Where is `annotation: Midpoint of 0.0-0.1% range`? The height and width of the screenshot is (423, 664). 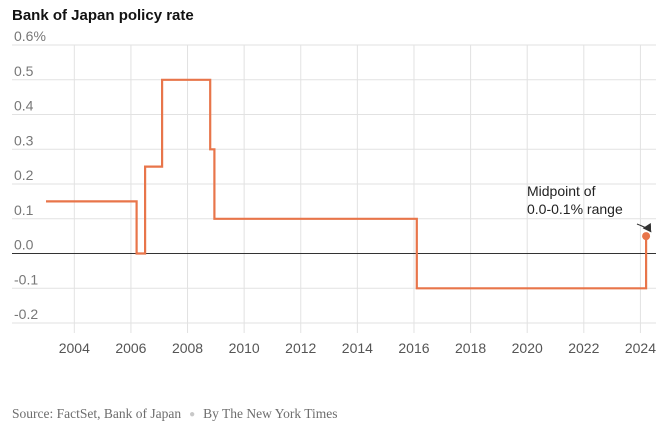 annotation: Midpoint of 0.0-0.1% range is located at coordinates (589, 208).